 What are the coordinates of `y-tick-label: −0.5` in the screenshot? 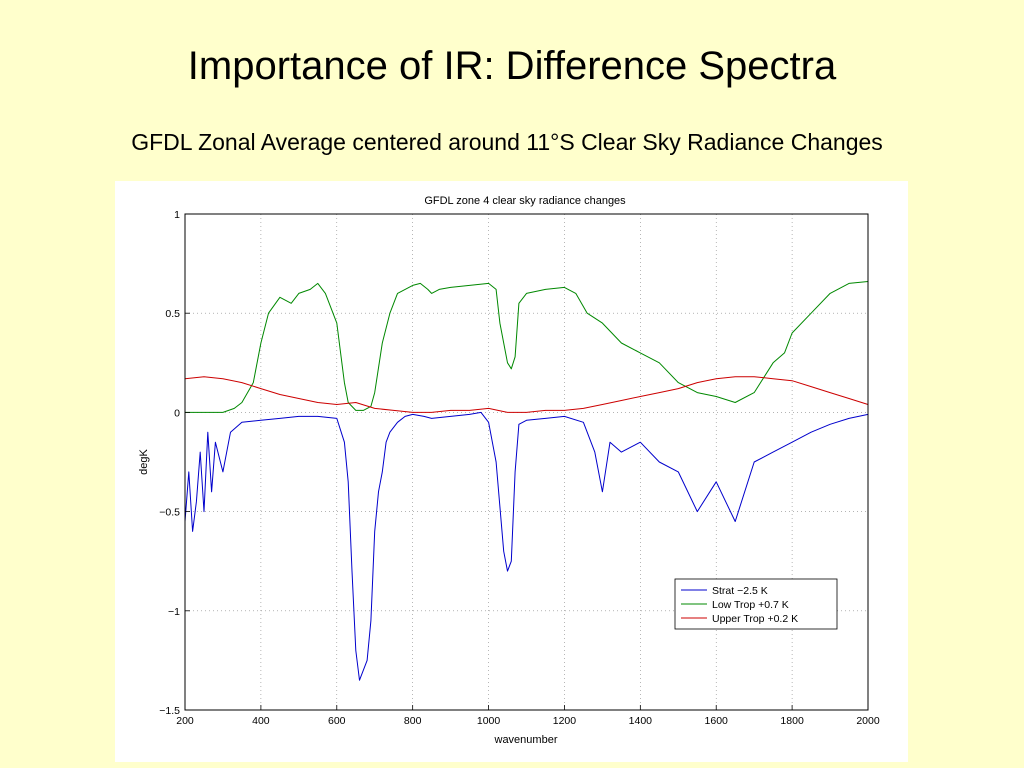 It's located at (169, 513).